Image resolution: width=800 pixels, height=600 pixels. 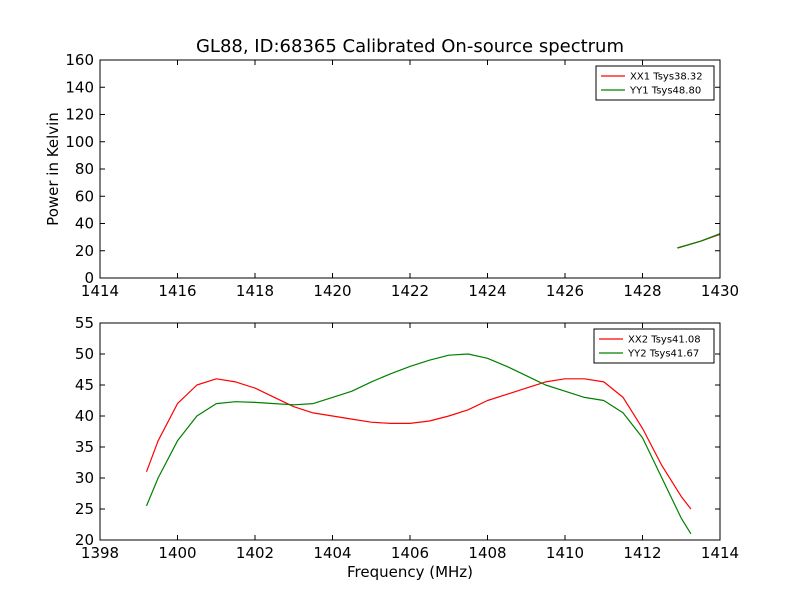 What do you see at coordinates (84, 447) in the screenshot?
I see `y-tick-label: 35` at bounding box center [84, 447].